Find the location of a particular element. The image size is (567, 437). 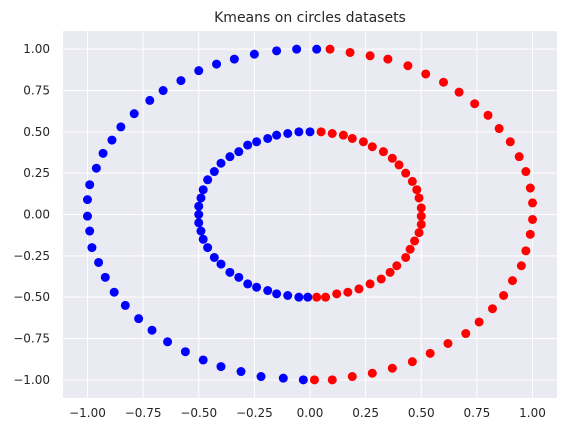

x-tick-label: −0.50 is located at coordinates (198, 413).